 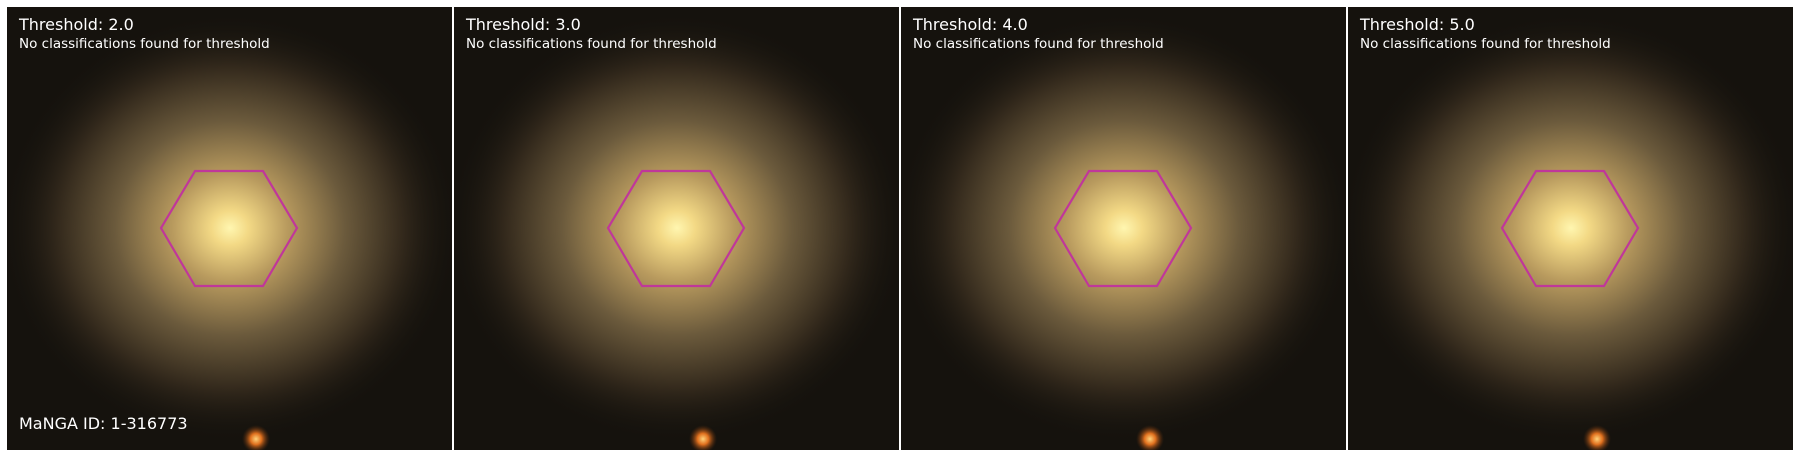 What do you see at coordinates (103, 423) in the screenshot?
I see `manga-id-label: MaNGA ID: 1-316773` at bounding box center [103, 423].